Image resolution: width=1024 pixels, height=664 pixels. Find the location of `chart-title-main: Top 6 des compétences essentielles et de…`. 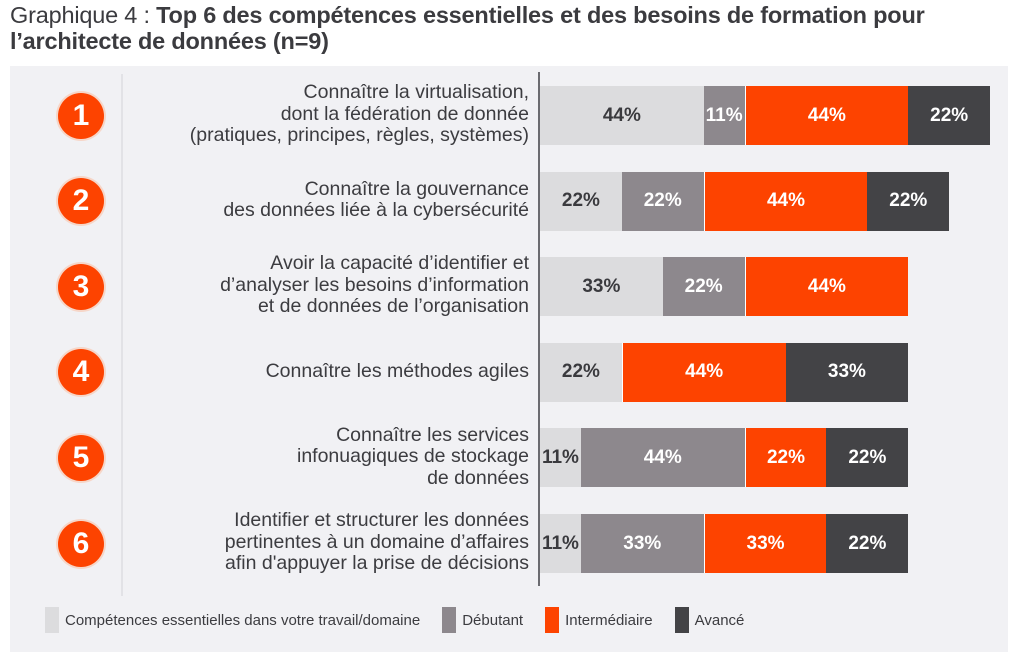

chart-title-main: Top 6 des compétences essentielles et de… is located at coordinates (467, 28).